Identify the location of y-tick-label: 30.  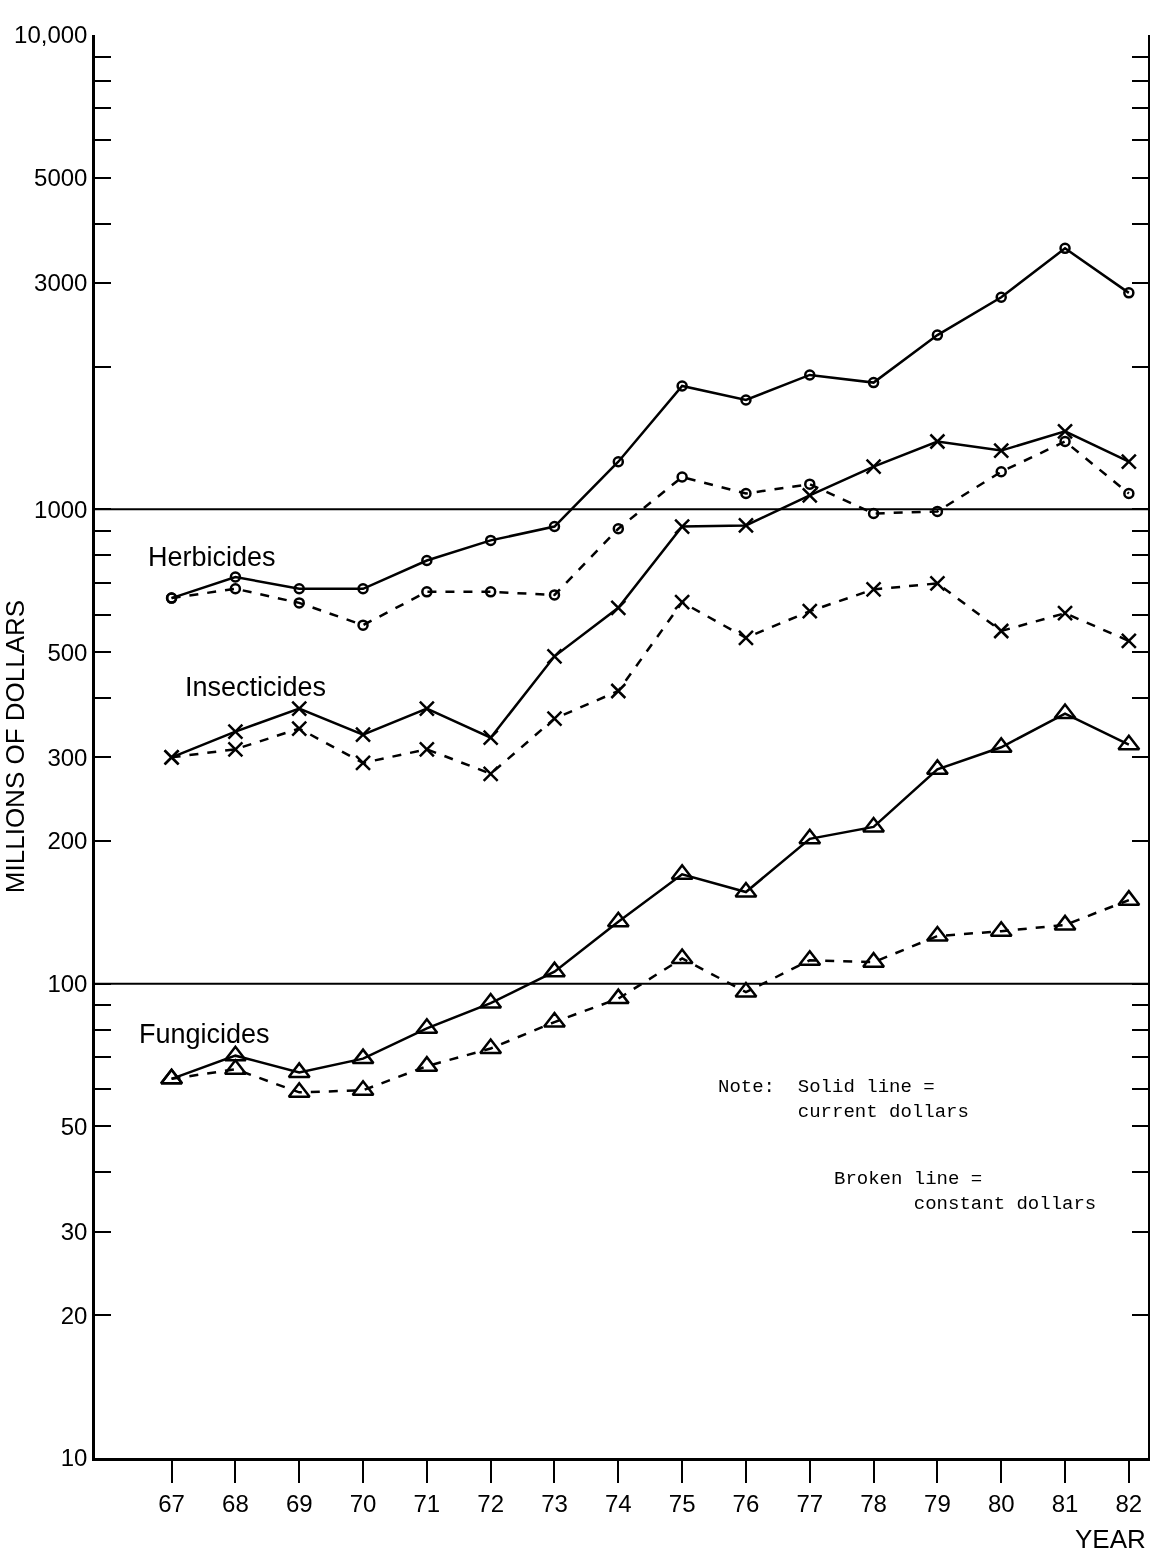
(74, 1232).